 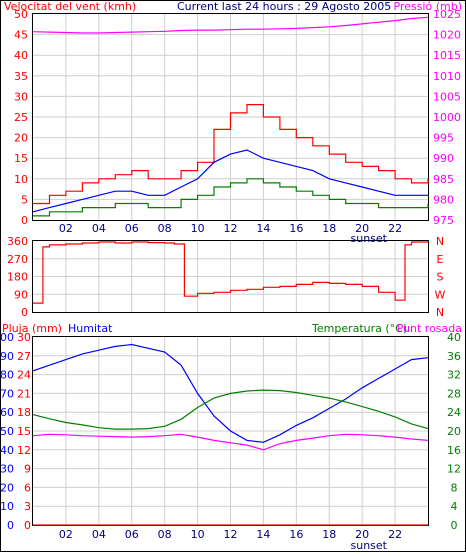 What do you see at coordinates (230, 25) in the screenshot?
I see `pressure-series` at bounding box center [230, 25].